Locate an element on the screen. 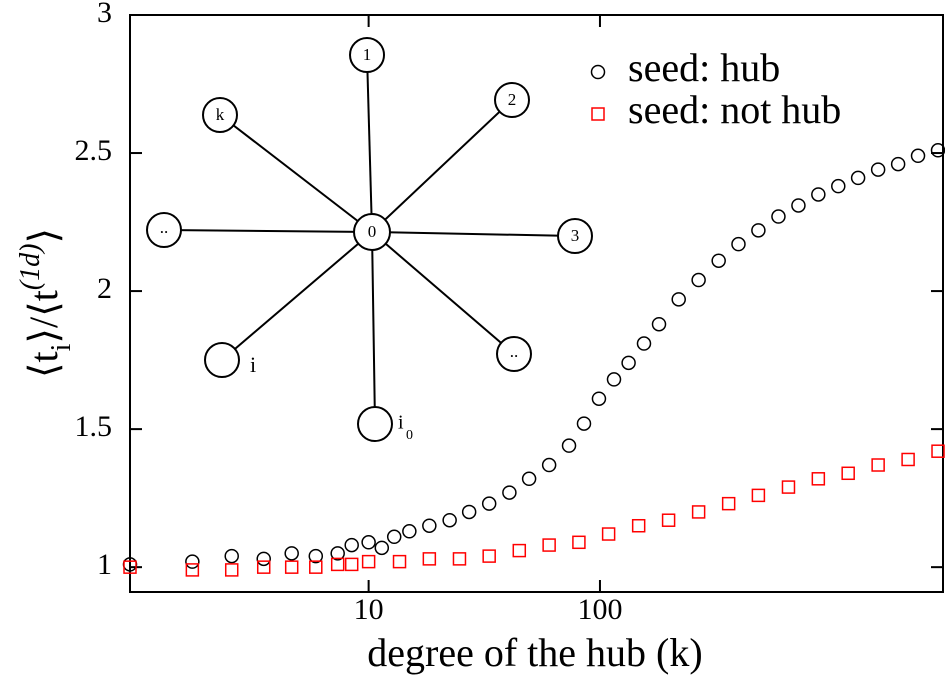  y-tick-label: 3 is located at coordinates (104, 14).